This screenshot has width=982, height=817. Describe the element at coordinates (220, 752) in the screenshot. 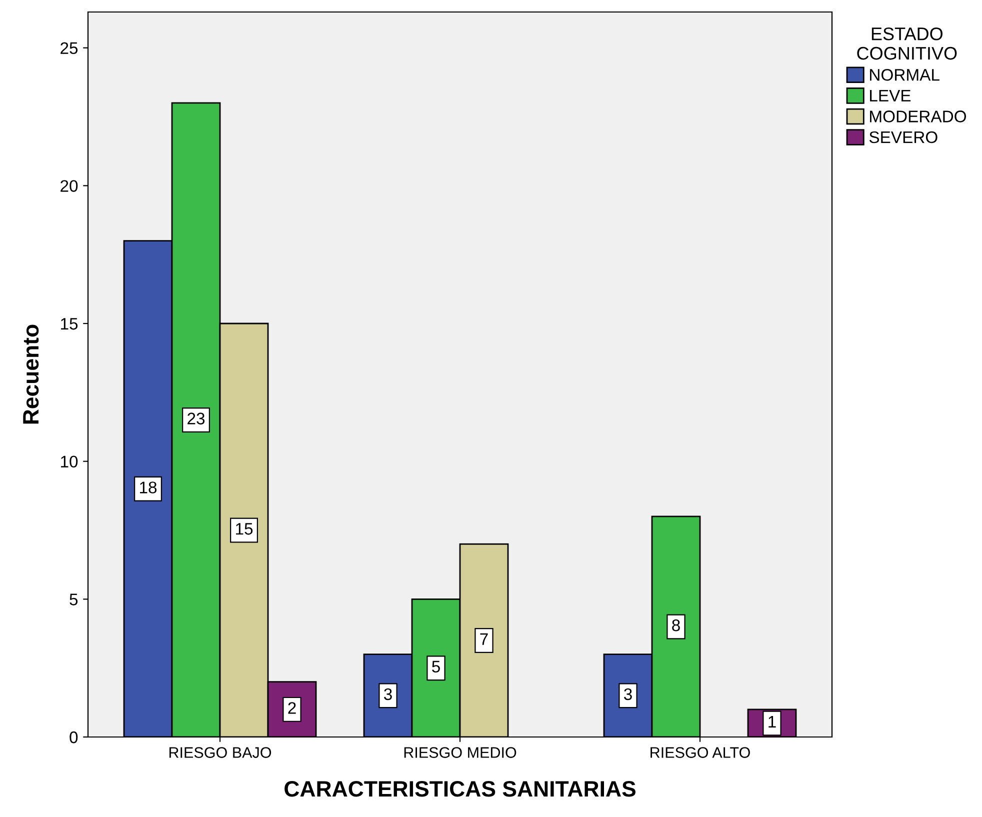

I see `x-tick-label: RIESGO BAJO` at that location.